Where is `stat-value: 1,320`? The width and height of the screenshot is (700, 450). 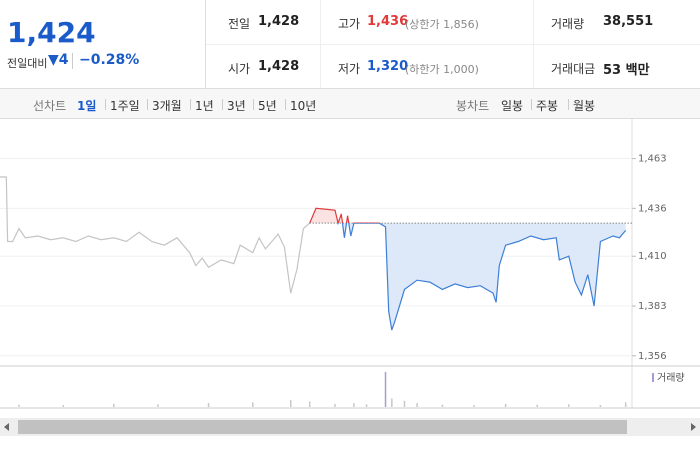
stat-value: 1,320 is located at coordinates (388, 66).